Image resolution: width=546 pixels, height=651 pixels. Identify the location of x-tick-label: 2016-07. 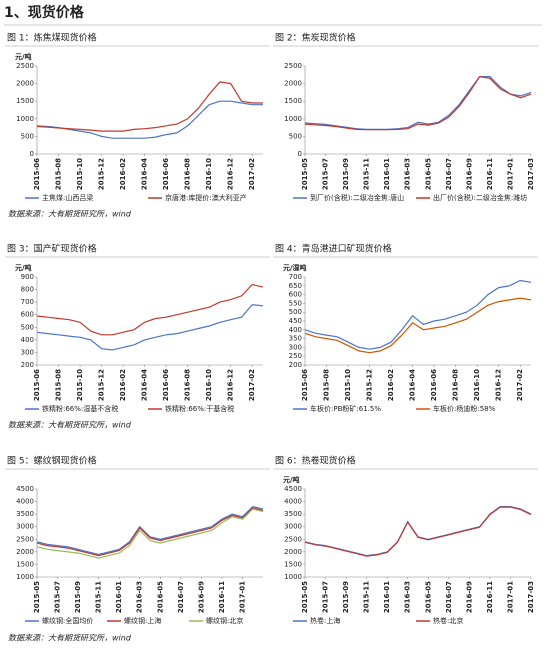
(449, 174).